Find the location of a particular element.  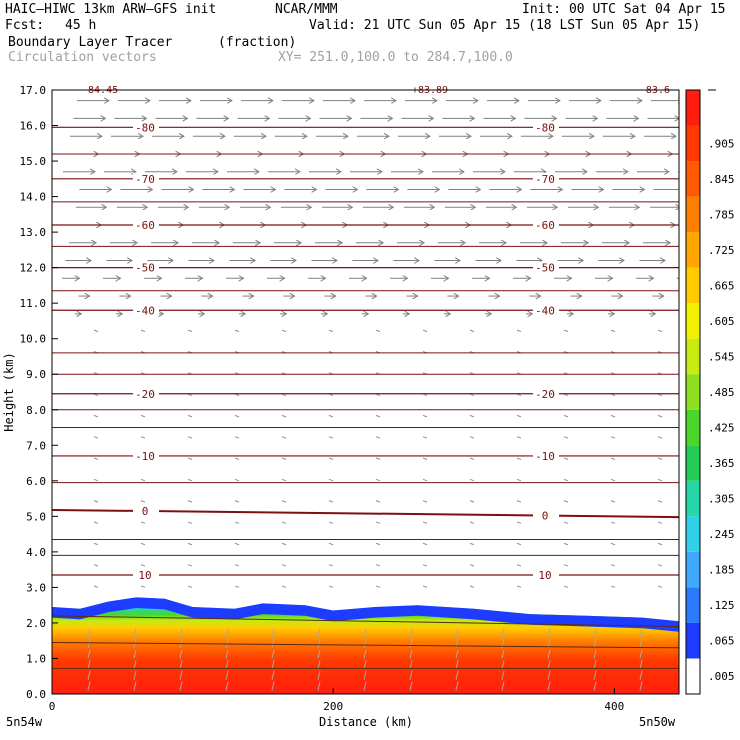

contour-label: -10 is located at coordinates (545, 456).